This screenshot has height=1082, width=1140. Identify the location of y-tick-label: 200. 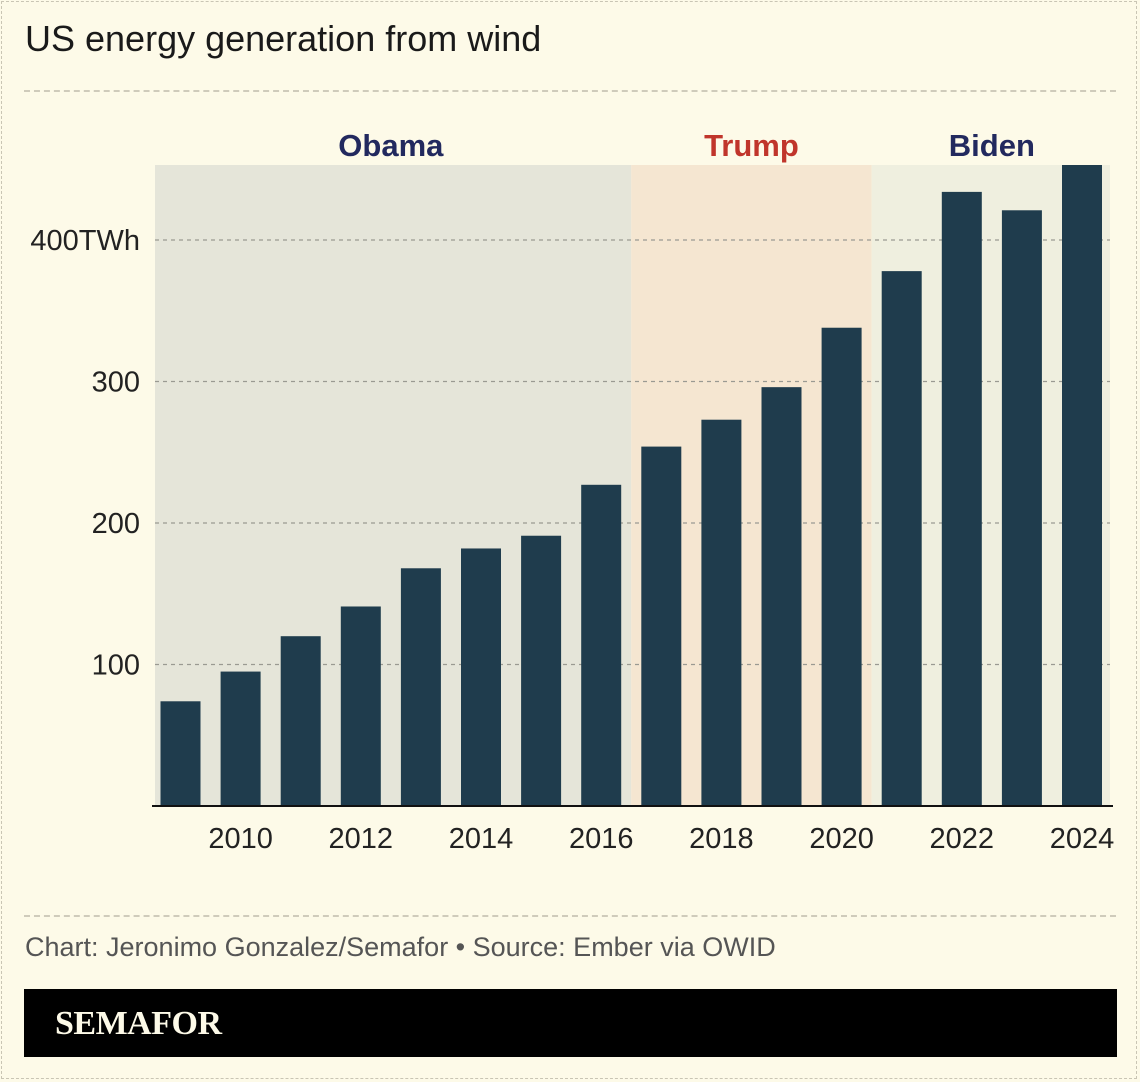
(116, 524).